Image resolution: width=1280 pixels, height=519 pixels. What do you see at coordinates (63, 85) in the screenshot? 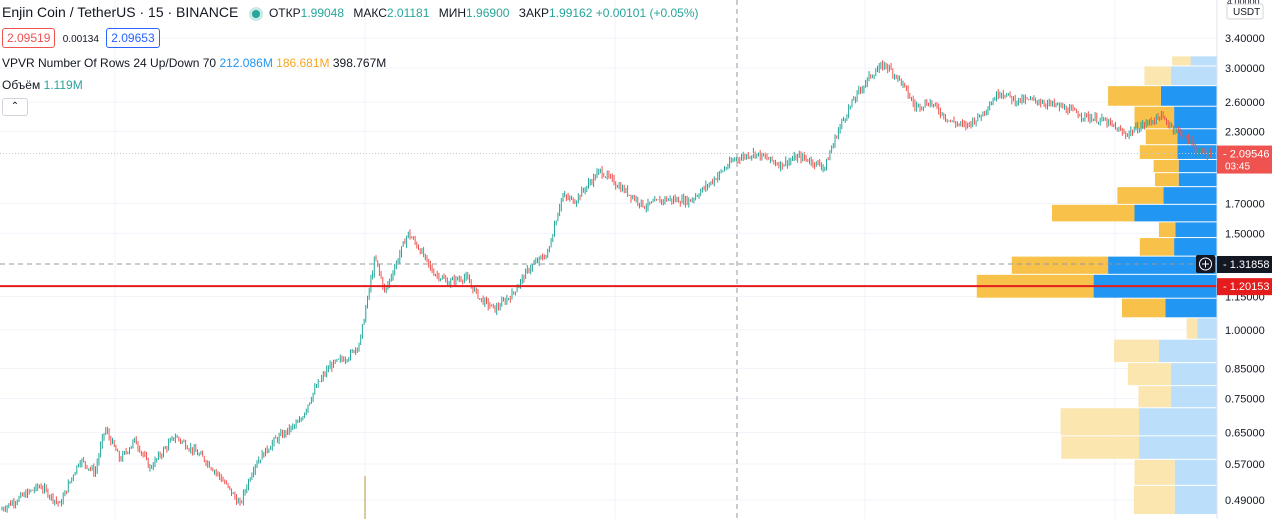
I see `volume-value: 1.119M` at bounding box center [63, 85].